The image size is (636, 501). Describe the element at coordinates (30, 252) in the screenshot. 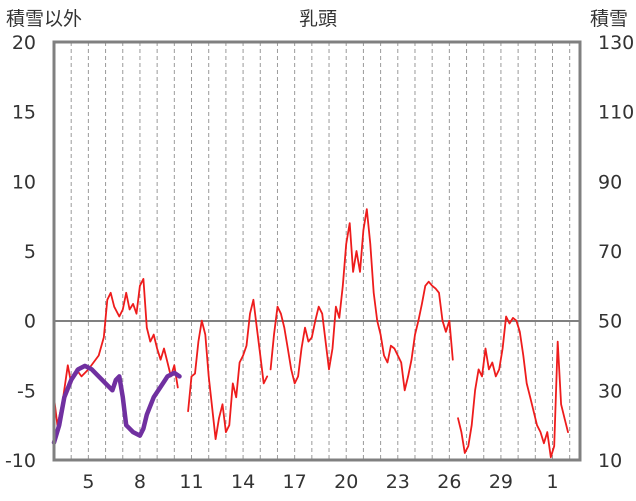

I see `left-tick-label: 5` at that location.